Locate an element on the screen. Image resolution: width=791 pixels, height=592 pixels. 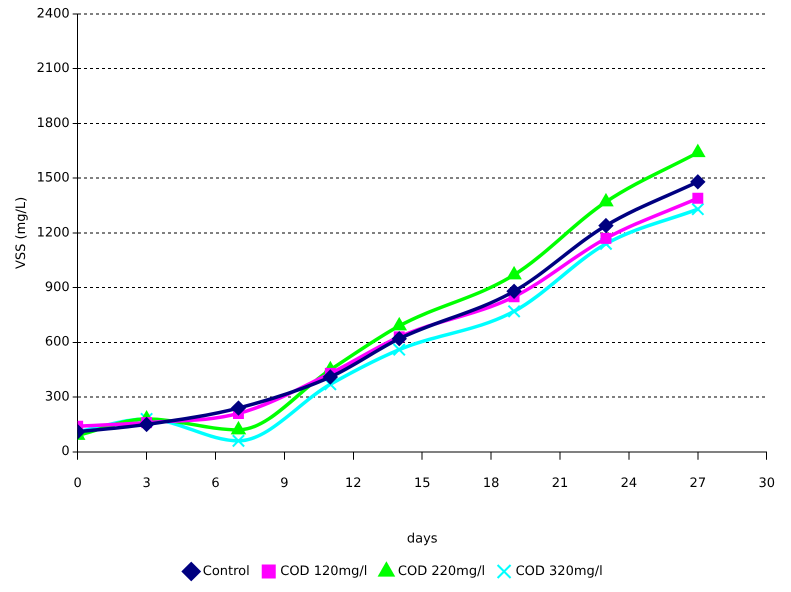
y-axis-title: VSS (mg/L) is located at coordinates (22, 233).